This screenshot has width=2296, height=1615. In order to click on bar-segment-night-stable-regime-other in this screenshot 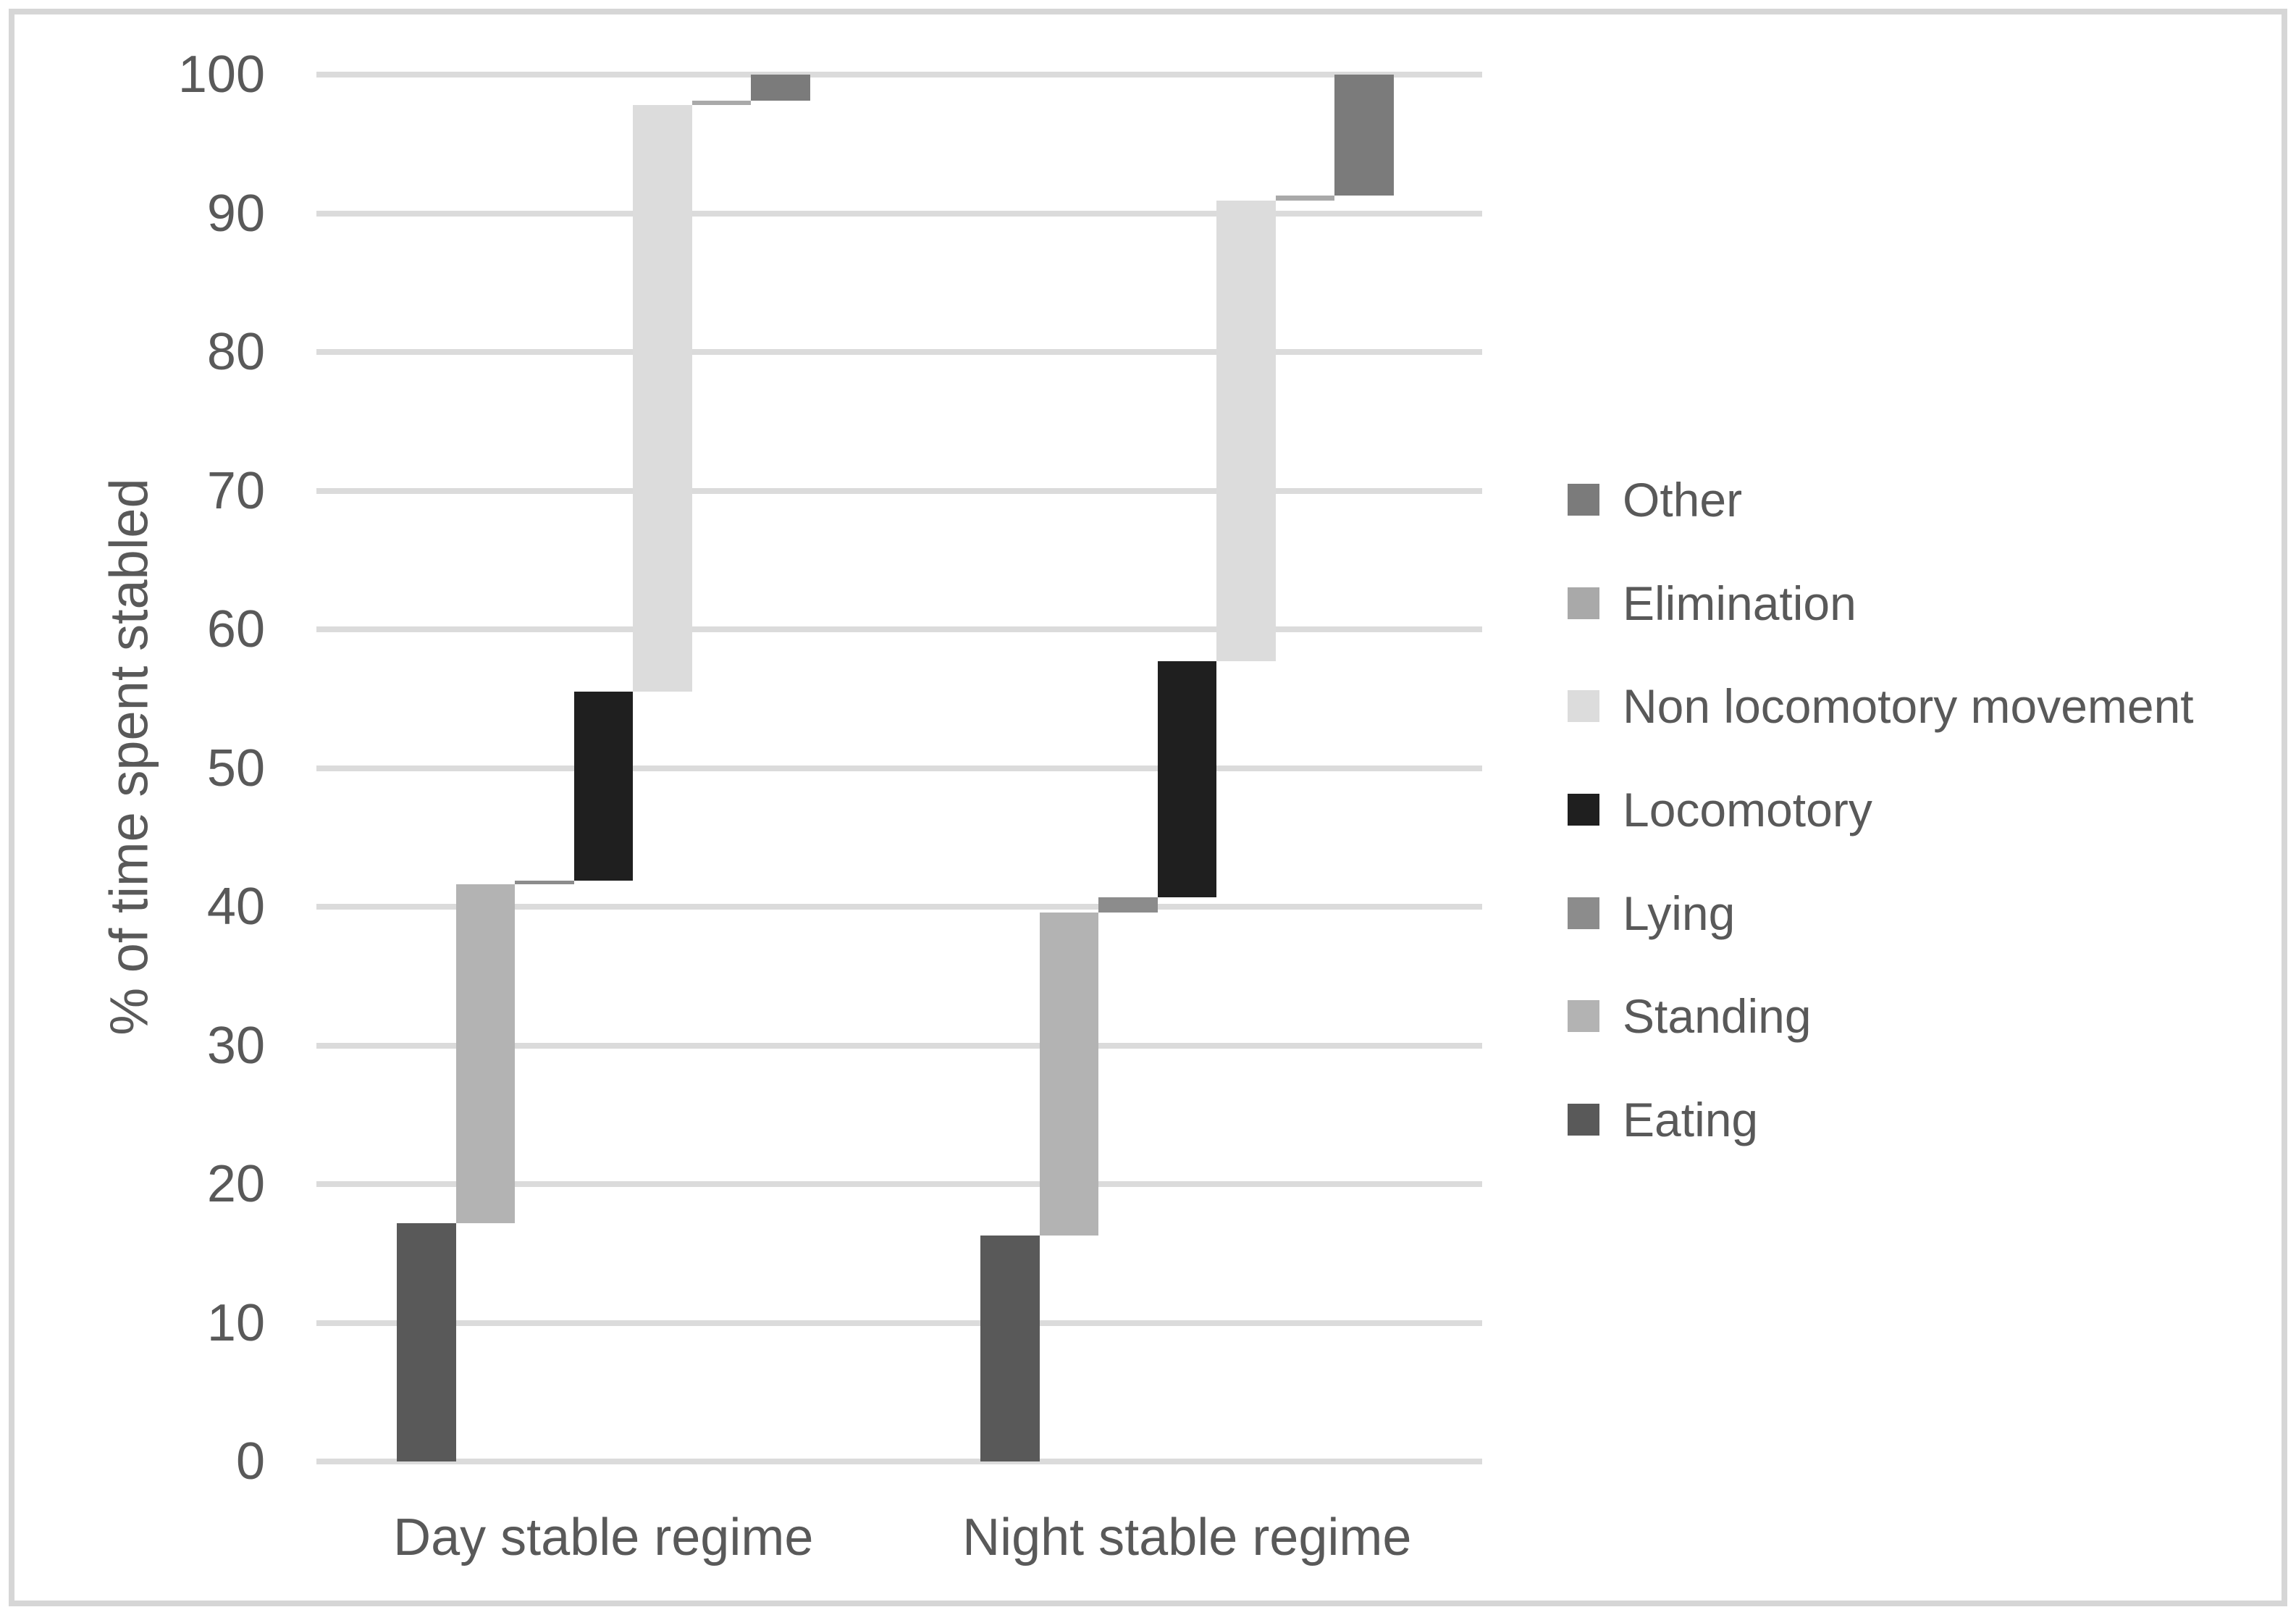, I will do `click(1364, 135)`.